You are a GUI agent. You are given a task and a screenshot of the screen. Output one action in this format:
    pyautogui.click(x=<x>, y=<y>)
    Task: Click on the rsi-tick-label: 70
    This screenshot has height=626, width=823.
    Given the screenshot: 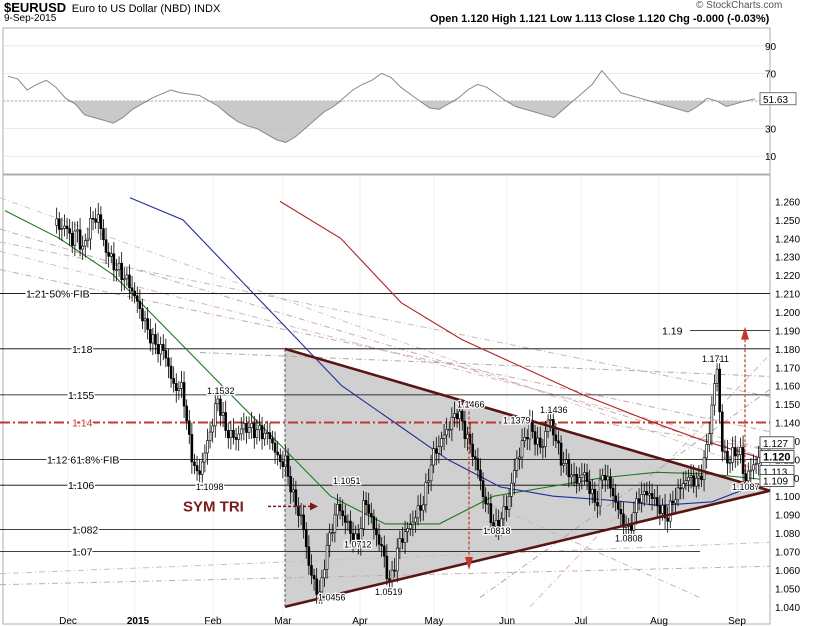 What is the action you would take?
    pyautogui.click(x=771, y=74)
    